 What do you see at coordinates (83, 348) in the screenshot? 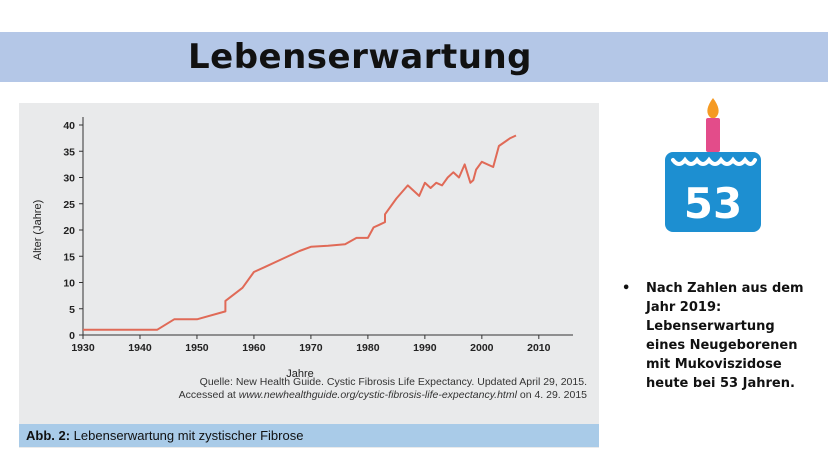
I see `x-tick-label: 1930` at bounding box center [83, 348].